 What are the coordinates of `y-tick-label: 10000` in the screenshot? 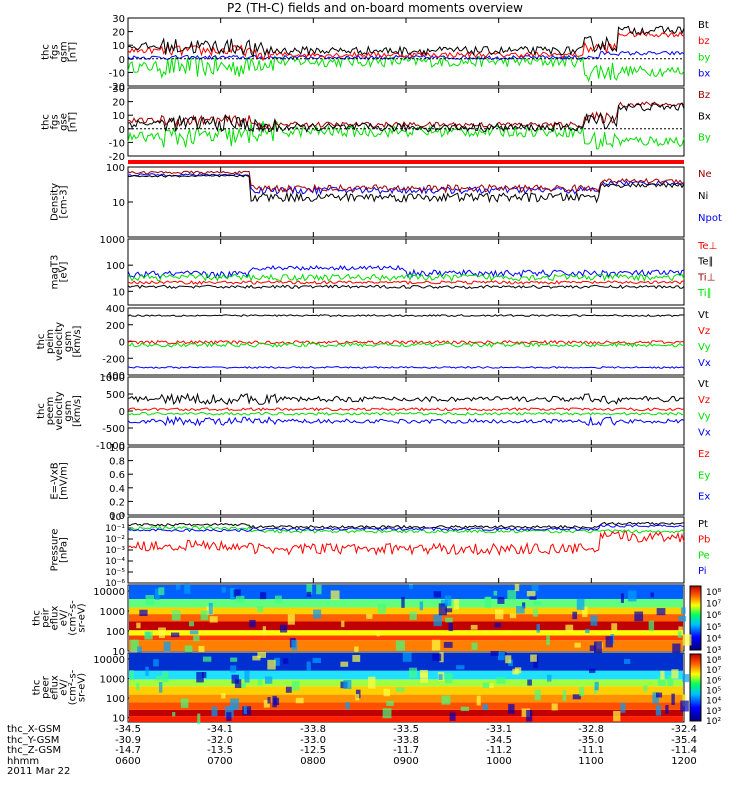 It's located at (109, 660).